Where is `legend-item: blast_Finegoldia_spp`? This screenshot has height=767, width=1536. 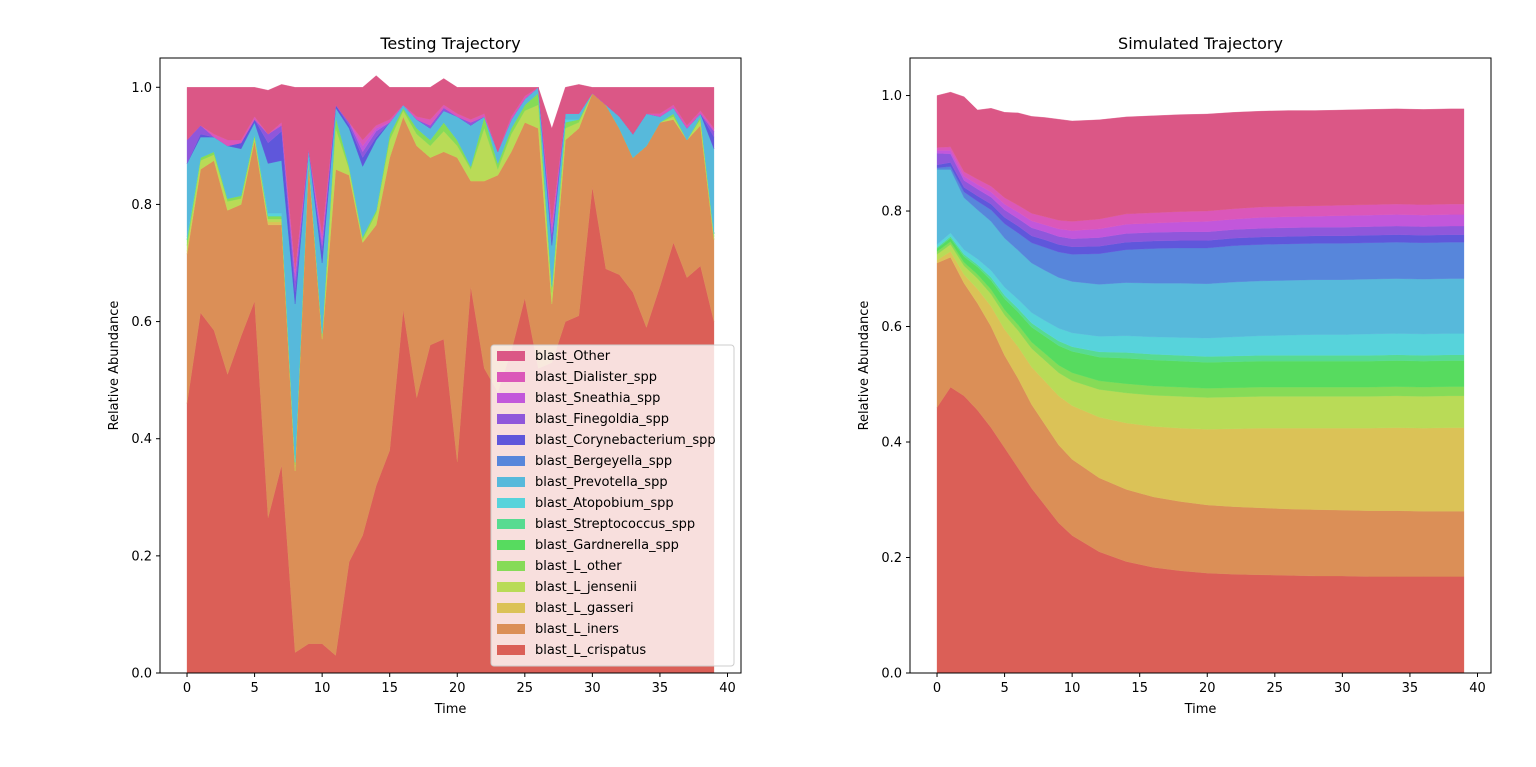
legend-item: blast_Finegoldia_spp is located at coordinates (583, 419).